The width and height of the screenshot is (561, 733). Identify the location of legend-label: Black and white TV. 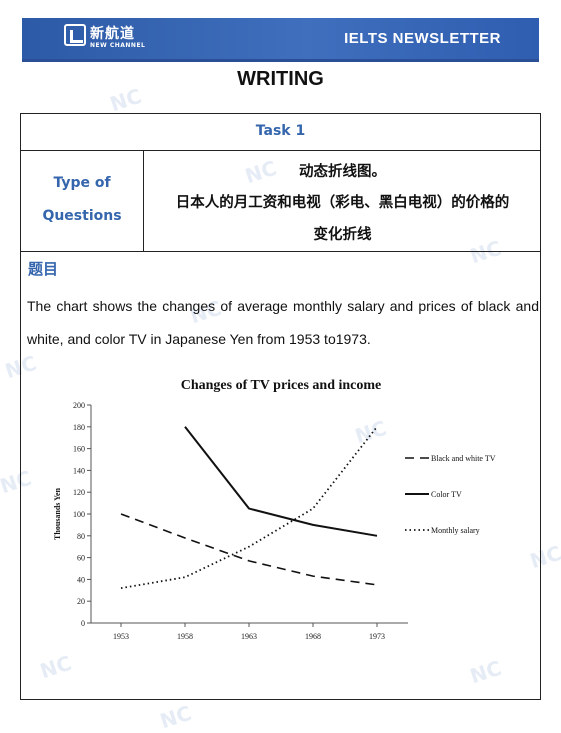
(463, 458).